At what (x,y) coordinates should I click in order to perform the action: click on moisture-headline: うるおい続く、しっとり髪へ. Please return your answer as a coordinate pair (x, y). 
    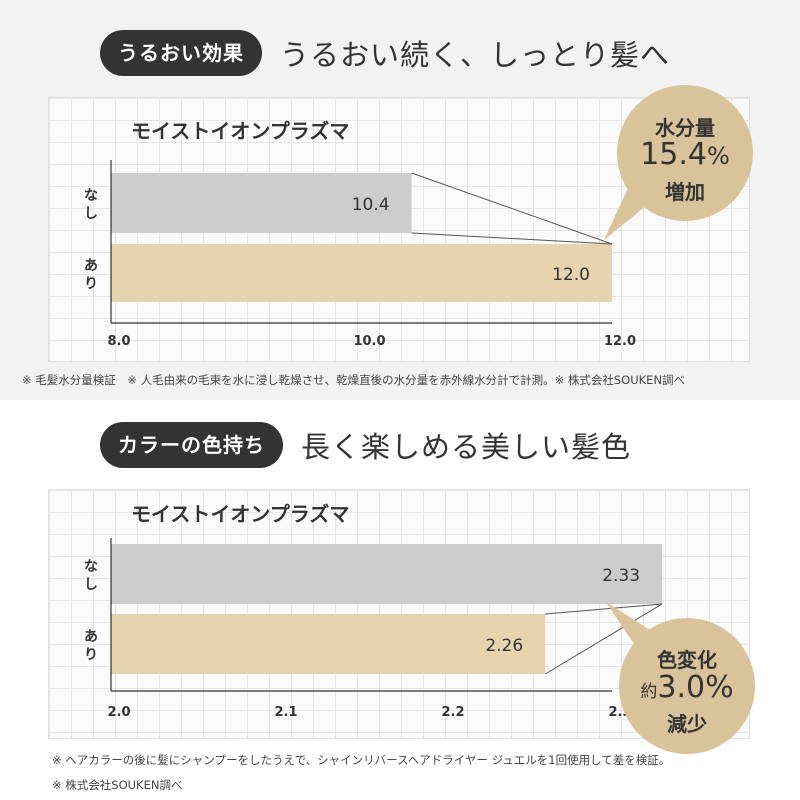
    Looking at the image, I should click on (475, 55).